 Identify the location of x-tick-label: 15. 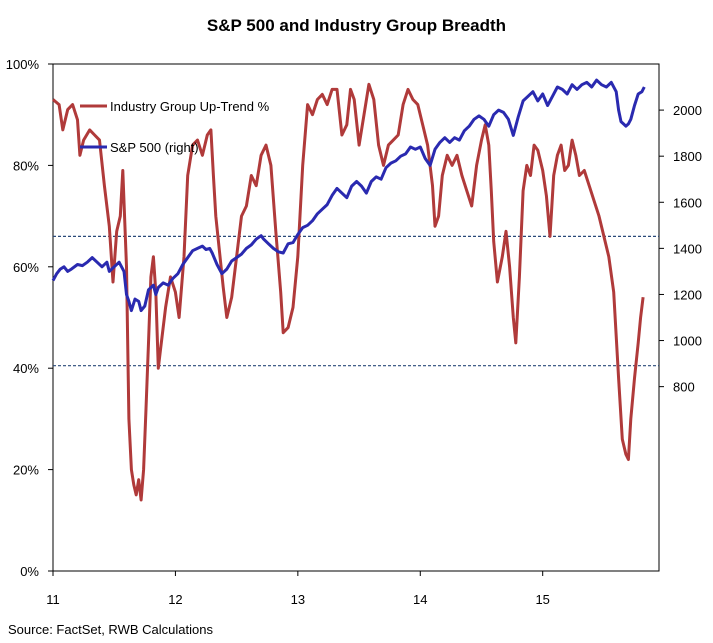
(542, 599).